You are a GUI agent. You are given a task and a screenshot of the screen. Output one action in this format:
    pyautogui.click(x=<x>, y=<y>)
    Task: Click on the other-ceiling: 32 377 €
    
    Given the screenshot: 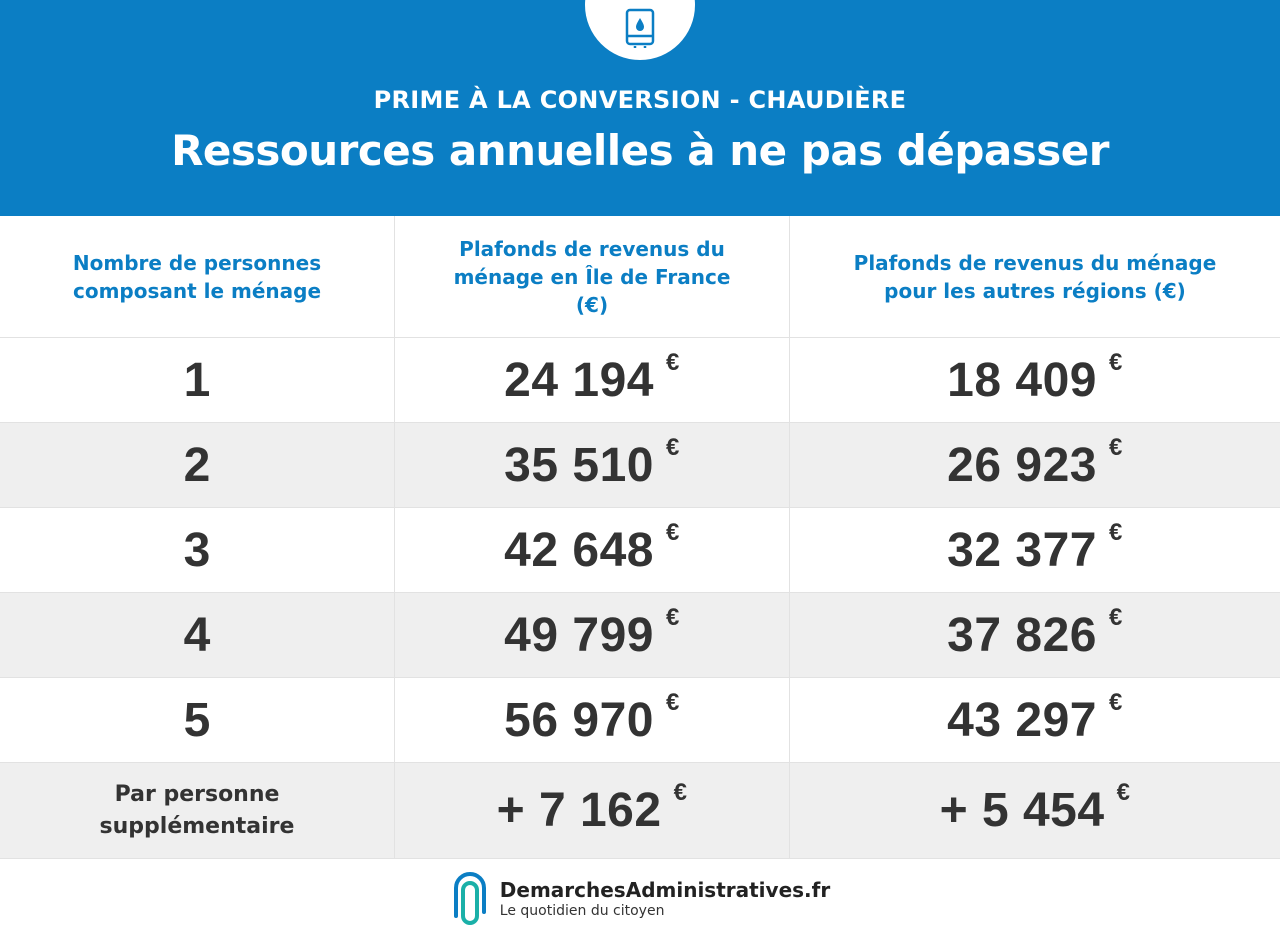 What is the action you would take?
    pyautogui.click(x=1035, y=547)
    